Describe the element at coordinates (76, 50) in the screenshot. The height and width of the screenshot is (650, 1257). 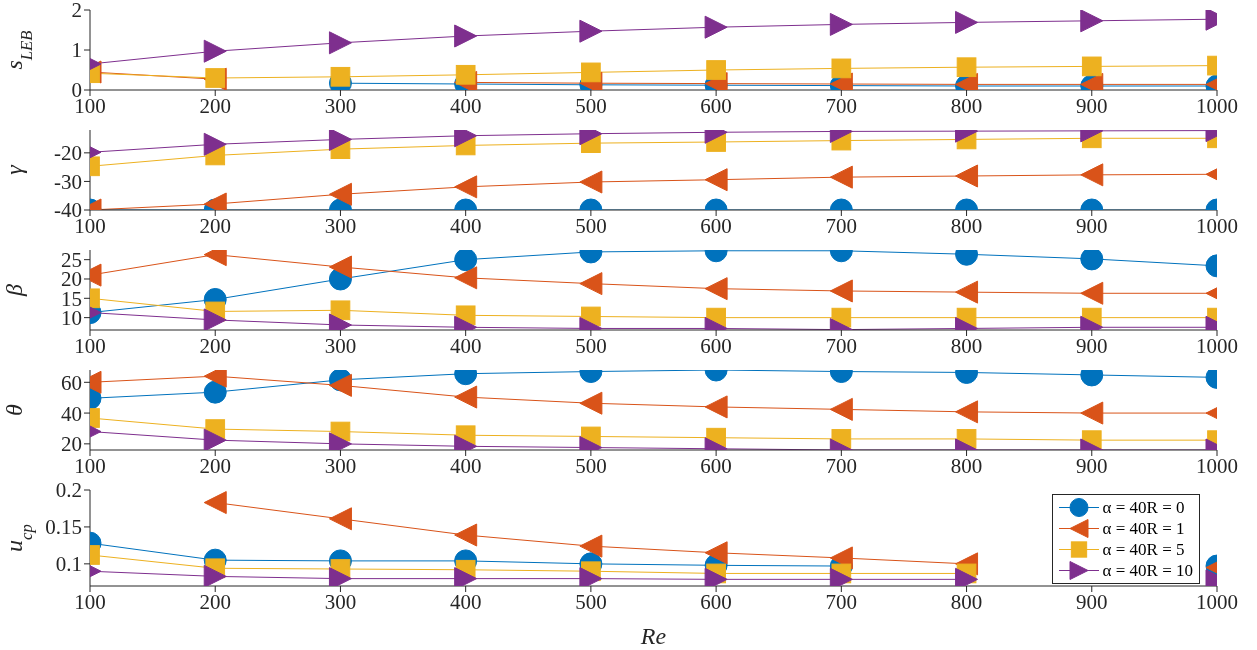
I see `y-tick-label: 1` at that location.